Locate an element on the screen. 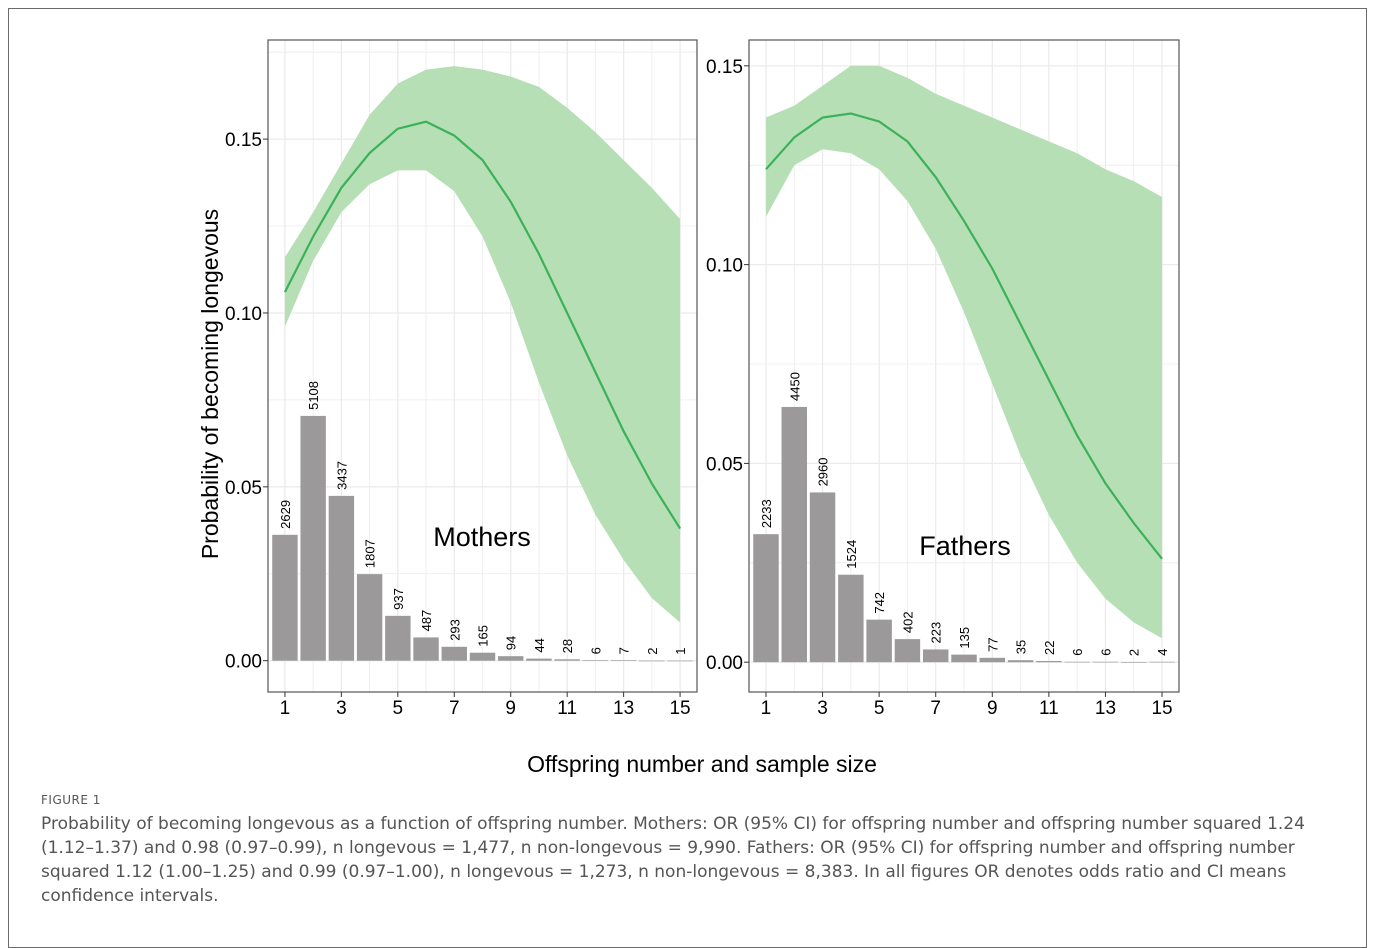 The width and height of the screenshot is (1375, 948). x-axis-label: Offspring number and sample size is located at coordinates (702, 764).